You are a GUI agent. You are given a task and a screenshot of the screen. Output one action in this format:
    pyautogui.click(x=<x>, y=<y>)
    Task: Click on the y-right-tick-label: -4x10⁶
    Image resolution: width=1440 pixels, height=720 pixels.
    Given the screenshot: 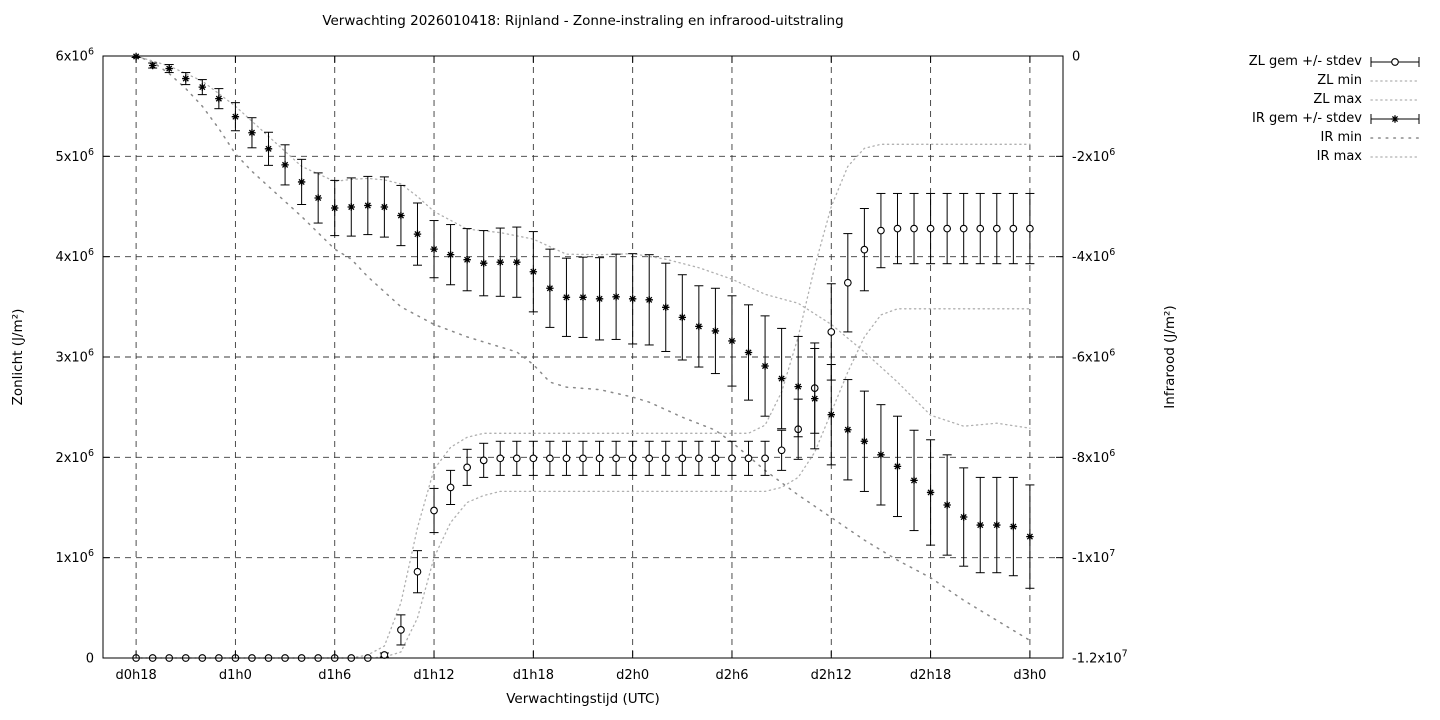 What is the action you would take?
    pyautogui.click(x=1093, y=256)
    